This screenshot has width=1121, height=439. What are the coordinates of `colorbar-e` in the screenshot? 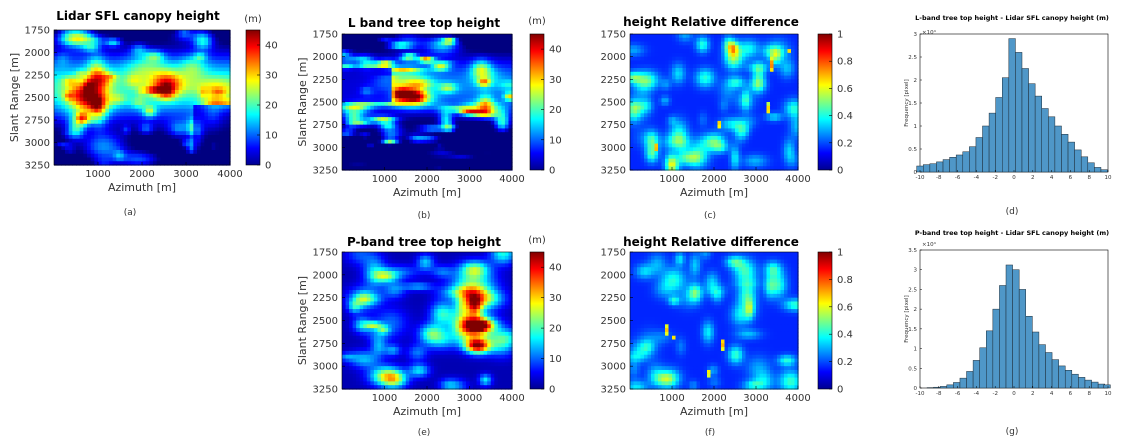 It's located at (537, 320).